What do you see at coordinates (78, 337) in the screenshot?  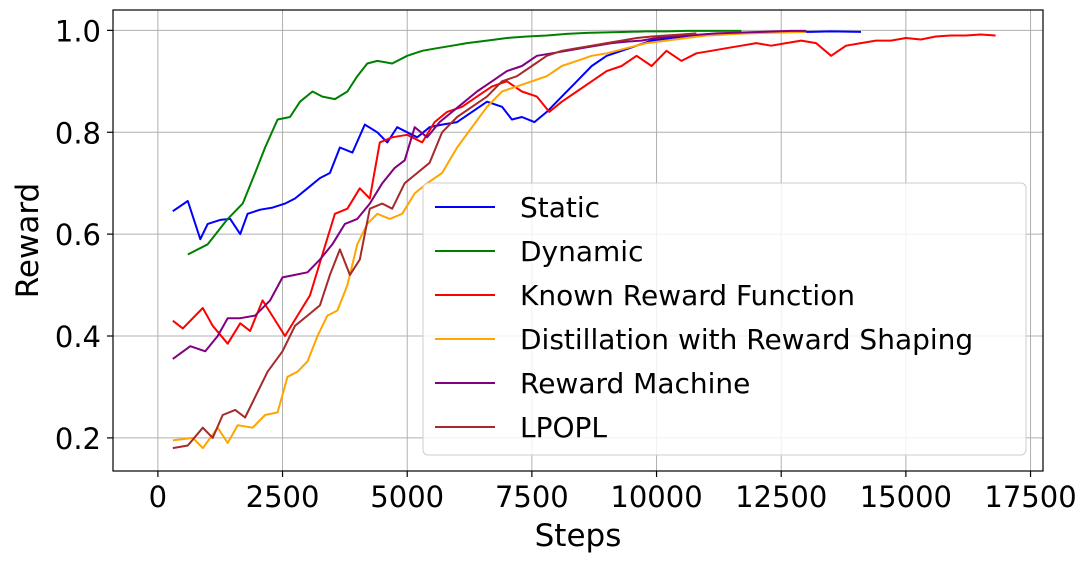 I see `y-tick-label: 0.4` at bounding box center [78, 337].